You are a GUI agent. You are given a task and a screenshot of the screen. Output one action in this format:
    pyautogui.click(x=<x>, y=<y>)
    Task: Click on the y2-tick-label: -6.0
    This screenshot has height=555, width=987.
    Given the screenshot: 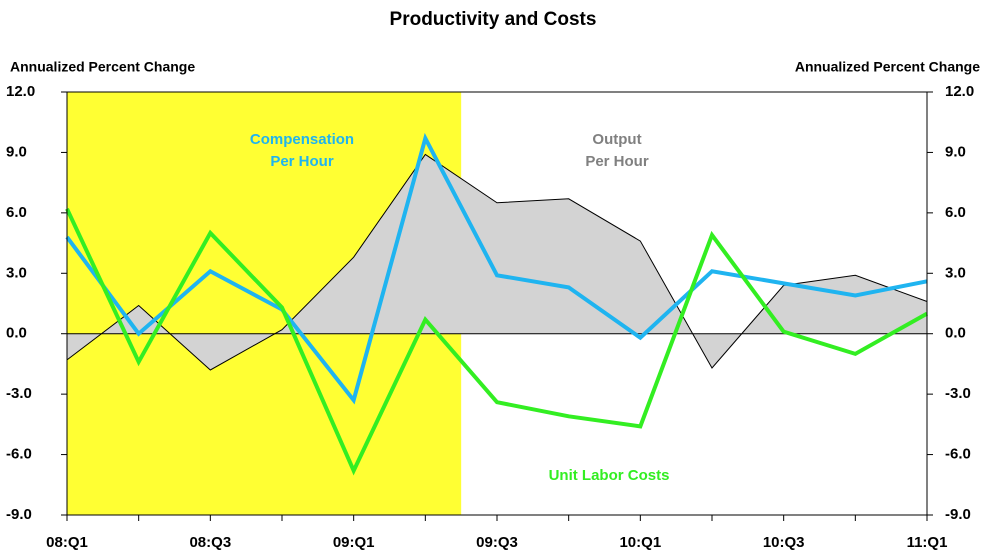 What is the action you would take?
    pyautogui.click(x=958, y=454)
    